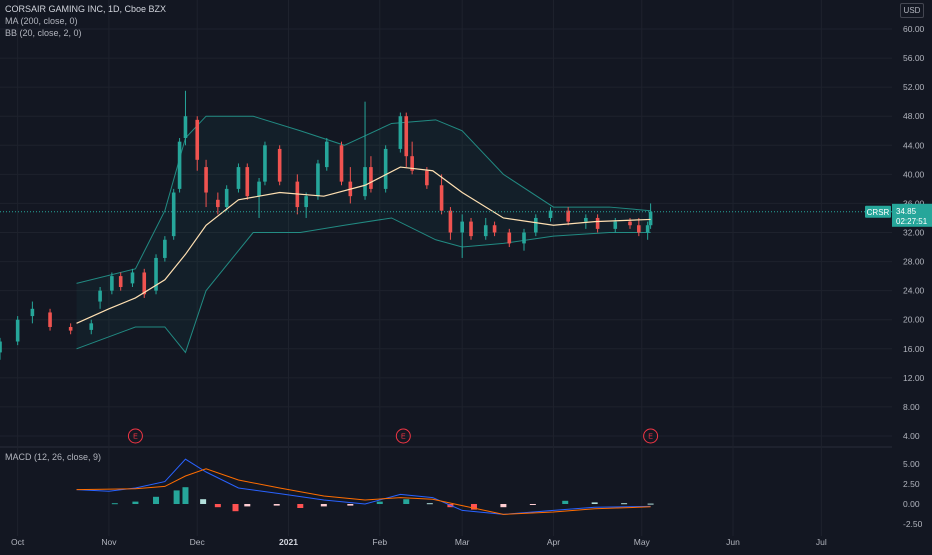 The width and height of the screenshot is (932, 555). I want to click on macd-line, so click(363, 486).